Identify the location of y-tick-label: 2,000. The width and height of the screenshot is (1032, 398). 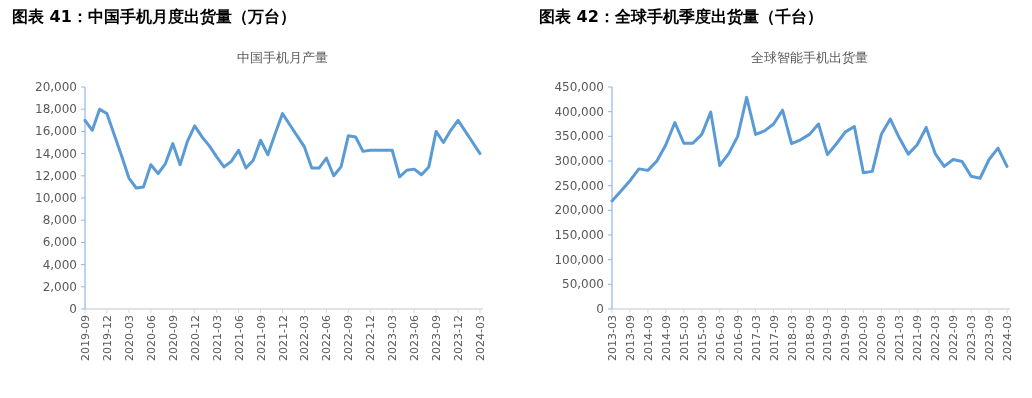
(59, 286).